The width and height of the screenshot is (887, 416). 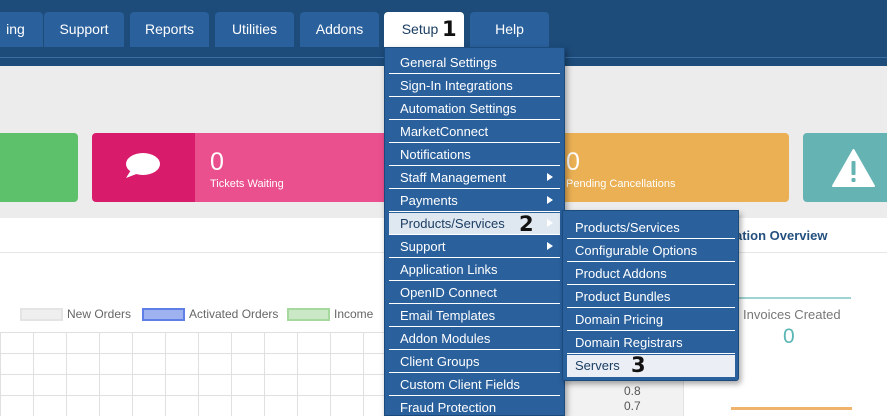 What do you see at coordinates (474, 63) in the screenshot?
I see `menu-item-general-settings: General Settings` at bounding box center [474, 63].